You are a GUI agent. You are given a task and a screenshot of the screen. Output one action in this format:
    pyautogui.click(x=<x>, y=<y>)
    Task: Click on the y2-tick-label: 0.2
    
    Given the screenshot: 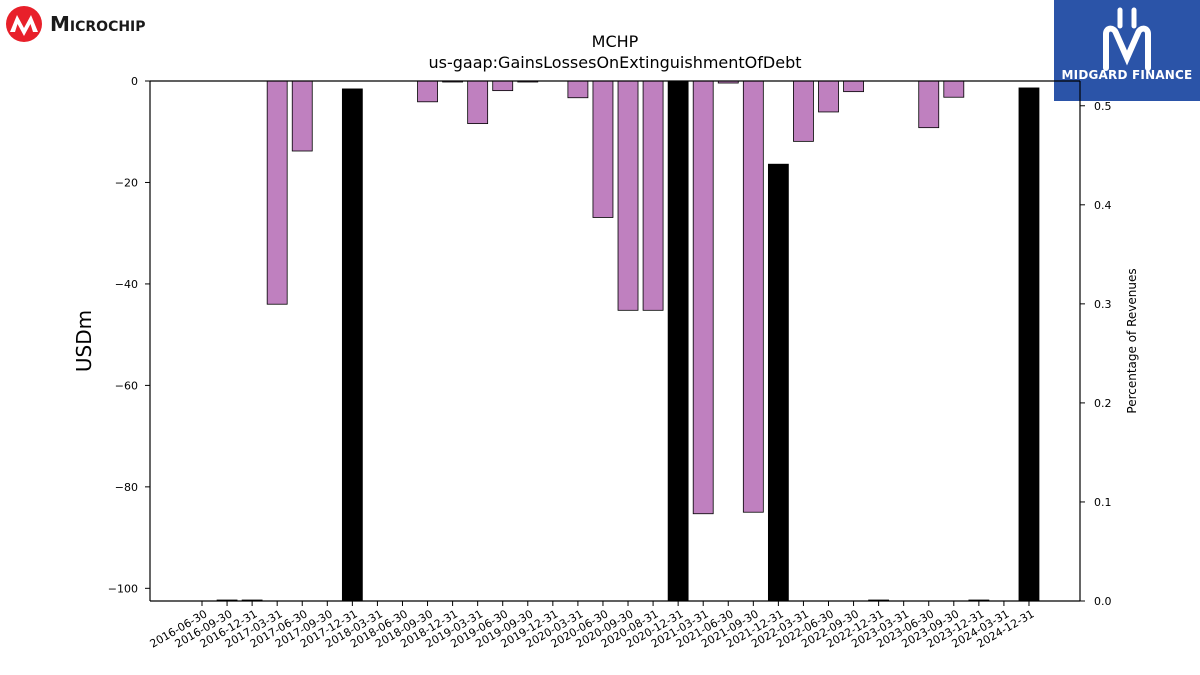 What is the action you would take?
    pyautogui.click(x=1103, y=403)
    